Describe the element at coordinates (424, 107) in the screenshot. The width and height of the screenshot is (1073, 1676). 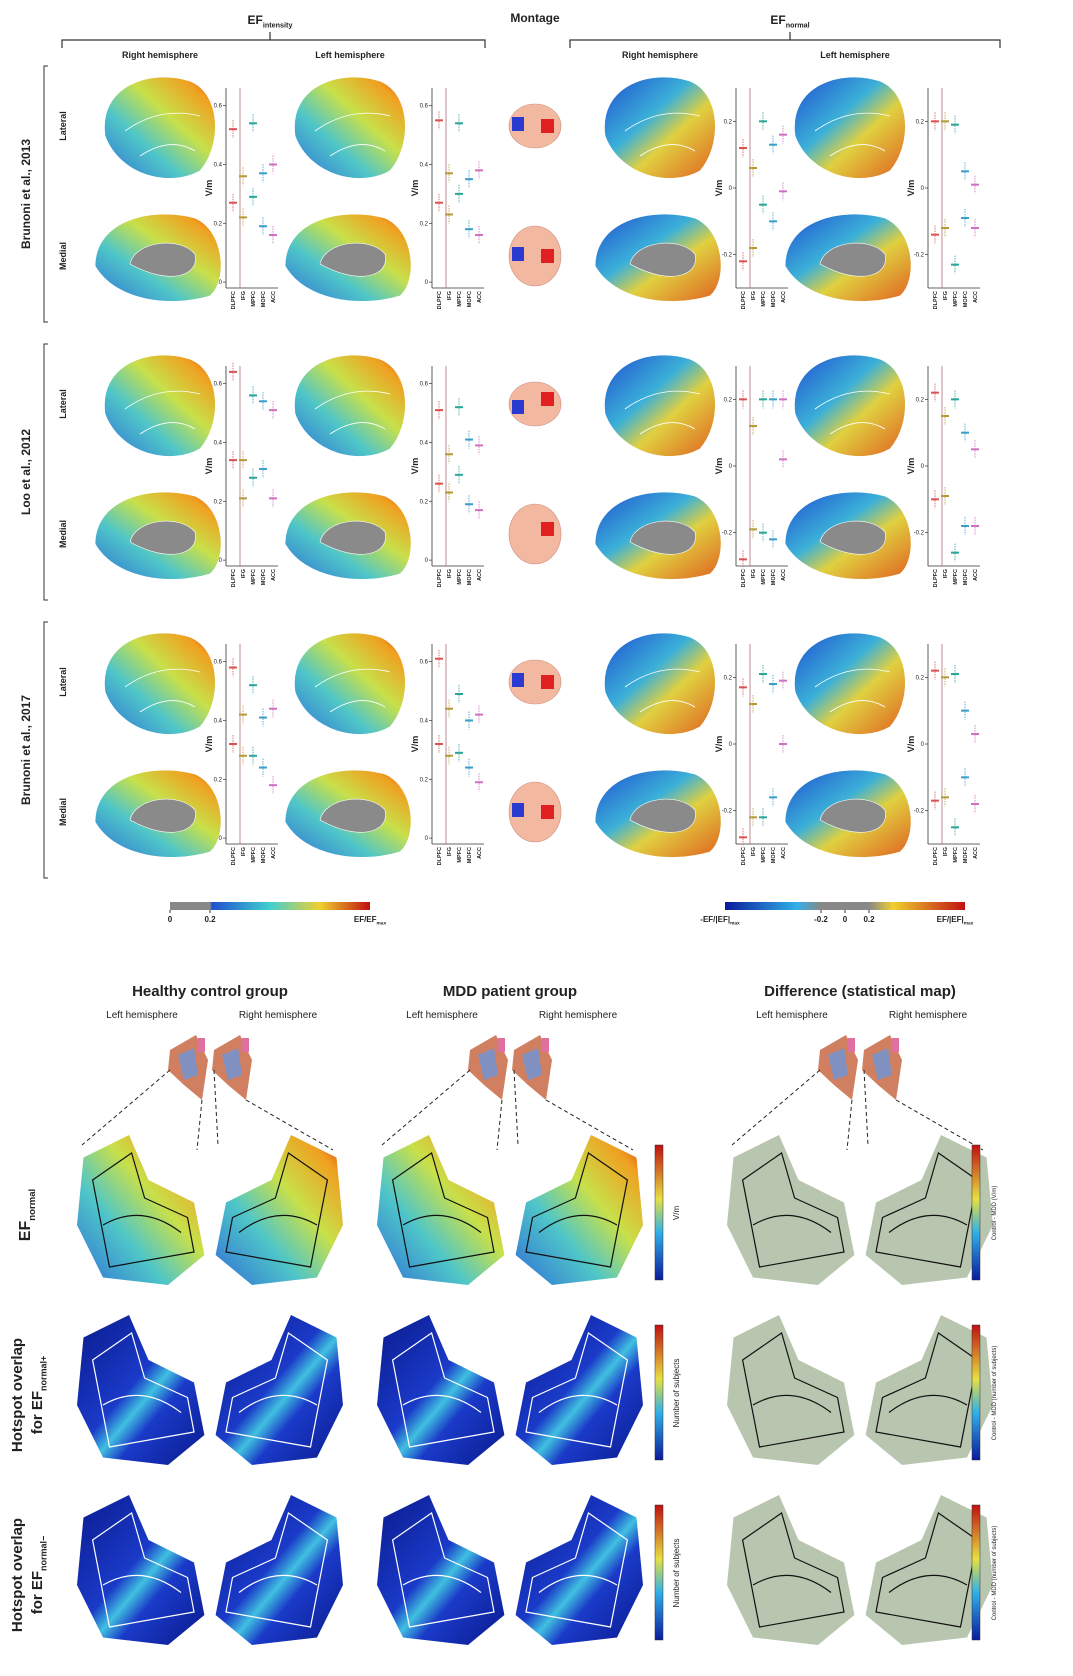
I see `y-tick-label: 0.6` at that location.